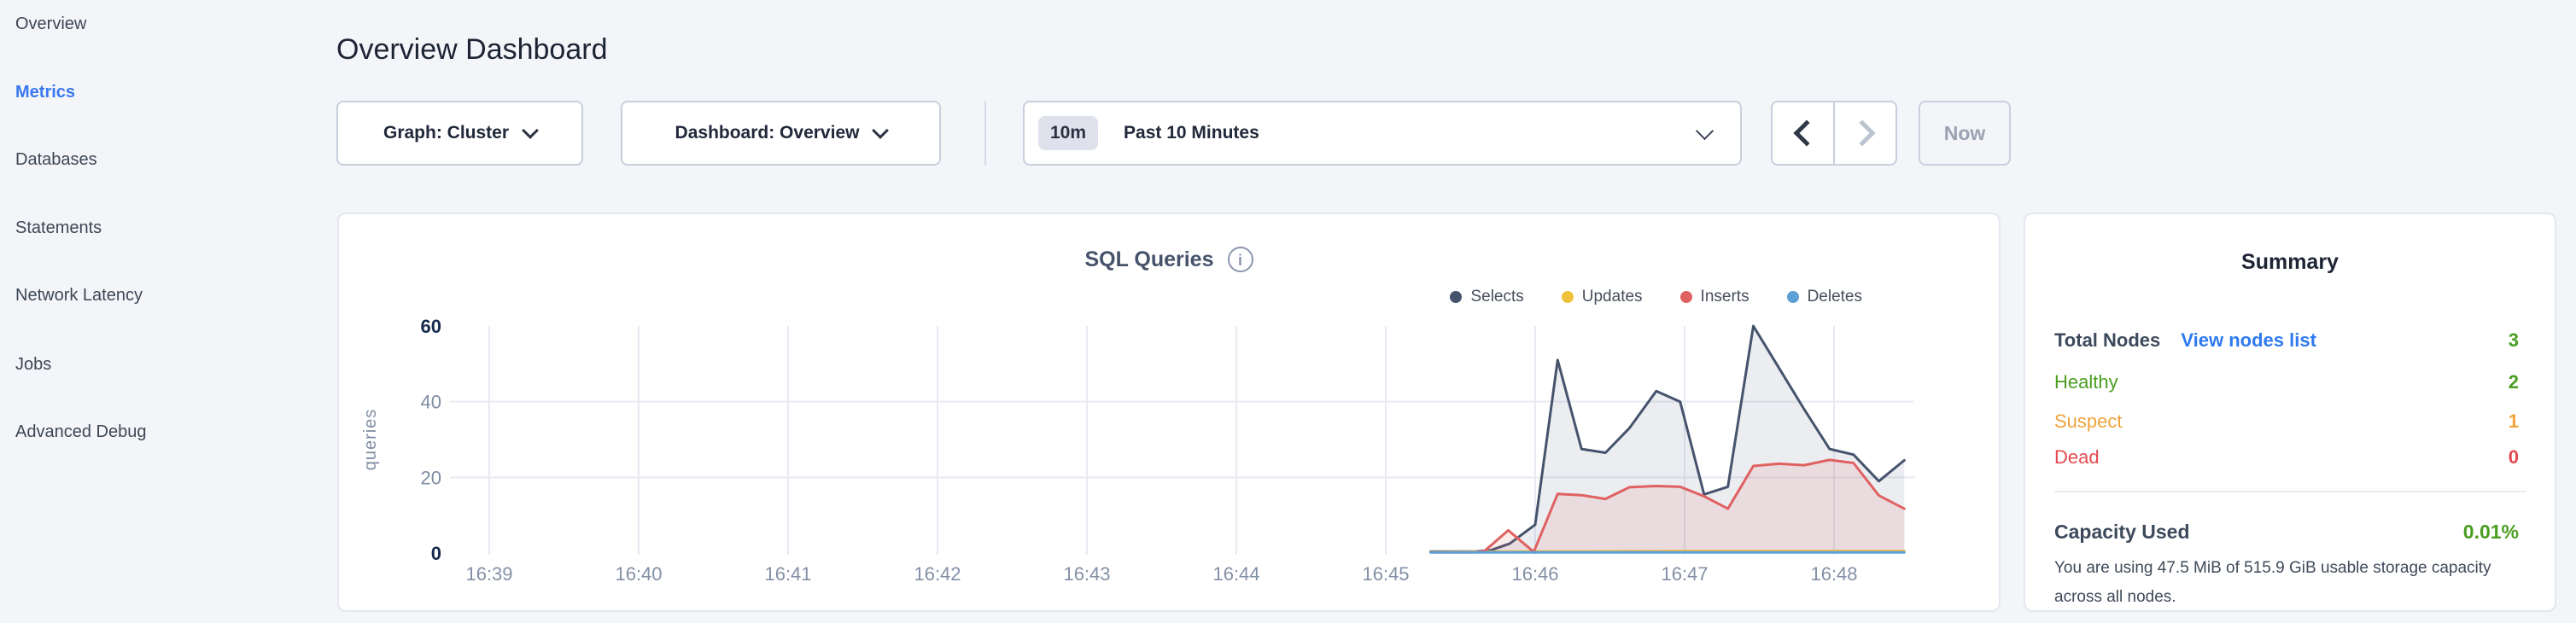 This screenshot has width=2576, height=623. I want to click on view-nodes-list-link: View nodes list, so click(2248, 340).